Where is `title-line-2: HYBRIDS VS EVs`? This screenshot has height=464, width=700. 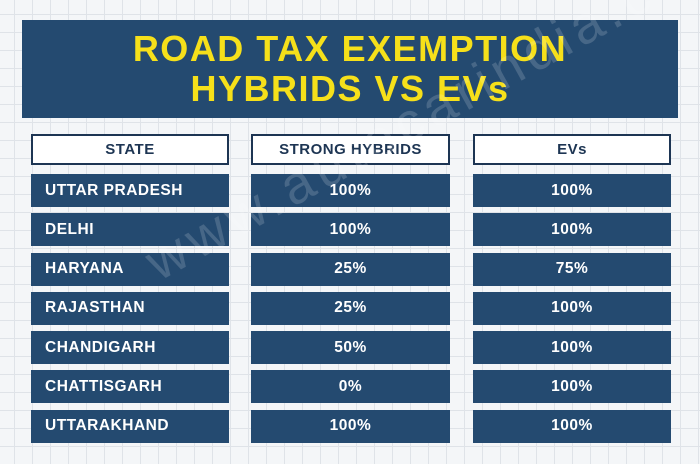 title-line-2: HYBRIDS VS EVs is located at coordinates (350, 88).